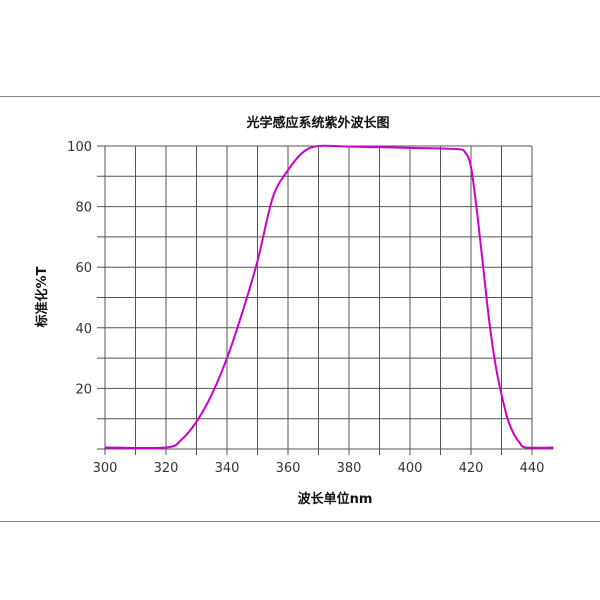 The width and height of the screenshot is (600, 600). Describe the element at coordinates (79, 147) in the screenshot. I see `y-tick-label: 100` at that location.